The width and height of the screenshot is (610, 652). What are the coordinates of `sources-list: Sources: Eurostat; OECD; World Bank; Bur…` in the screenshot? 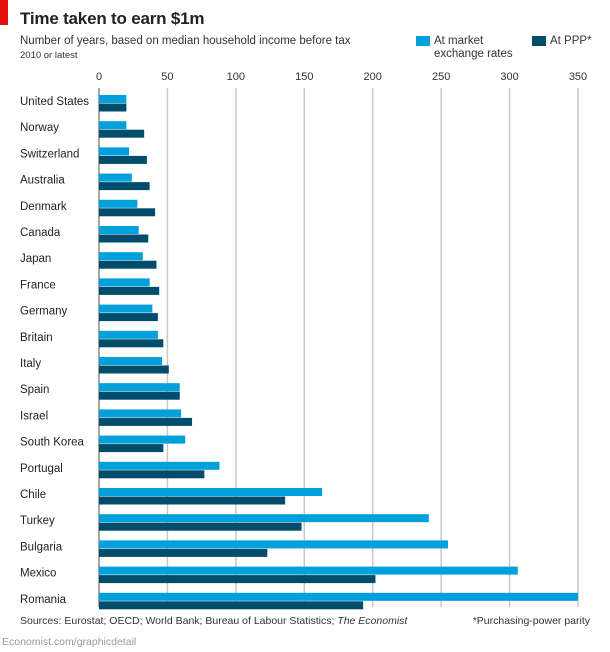 It's located at (179, 621).